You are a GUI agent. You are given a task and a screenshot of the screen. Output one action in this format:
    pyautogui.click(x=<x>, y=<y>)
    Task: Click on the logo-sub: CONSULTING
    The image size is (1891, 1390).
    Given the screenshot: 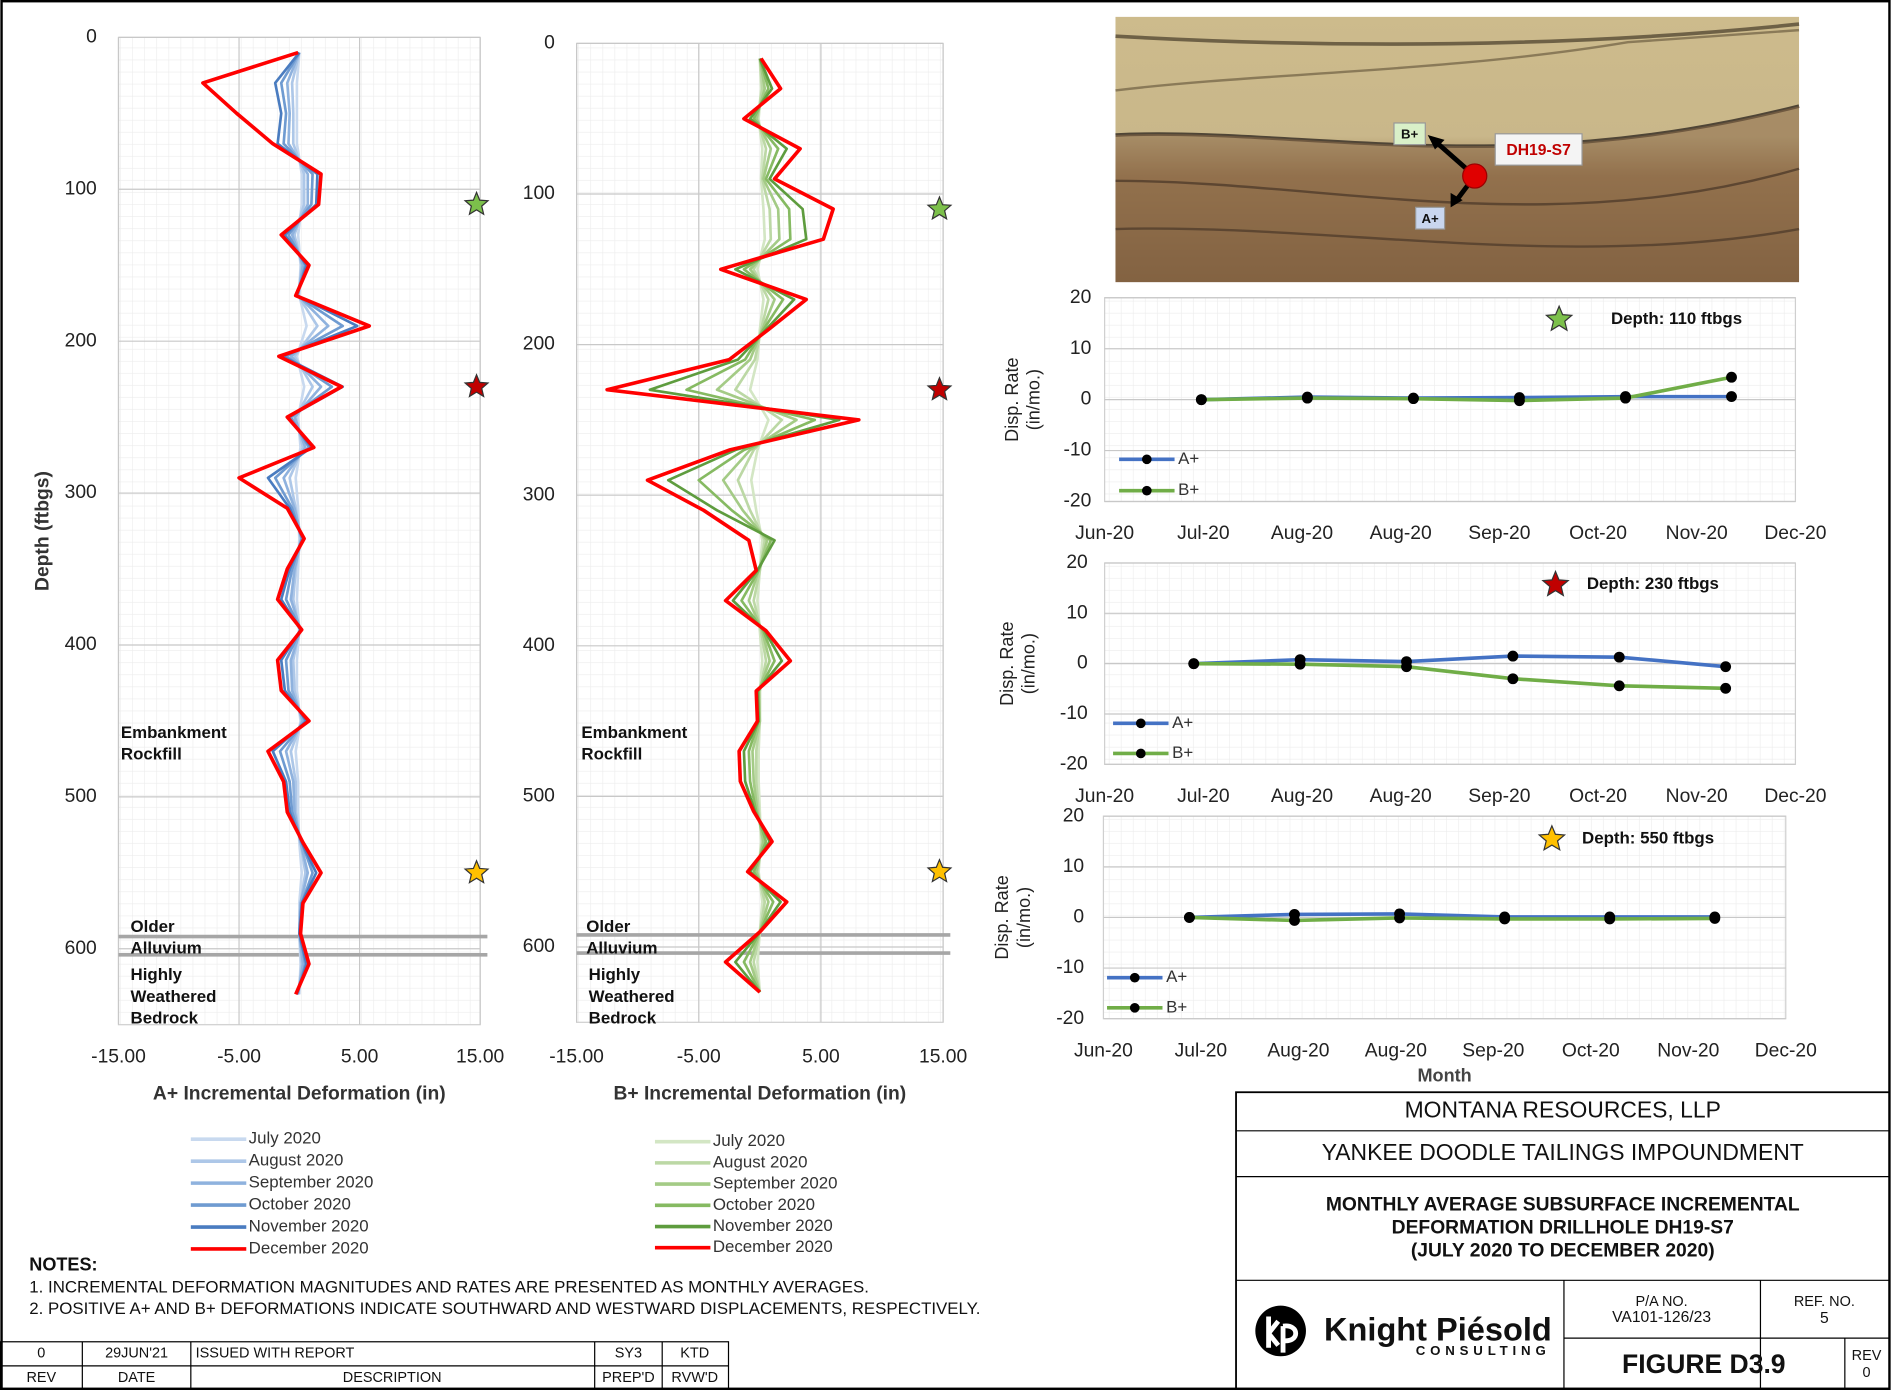 What is the action you would take?
    pyautogui.click(x=1483, y=1350)
    